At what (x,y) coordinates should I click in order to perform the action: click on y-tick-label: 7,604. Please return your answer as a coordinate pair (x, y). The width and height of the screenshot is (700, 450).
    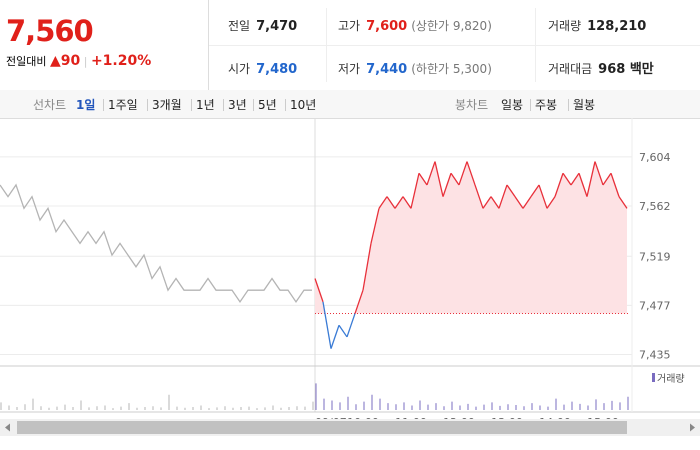
    Looking at the image, I should click on (655, 157).